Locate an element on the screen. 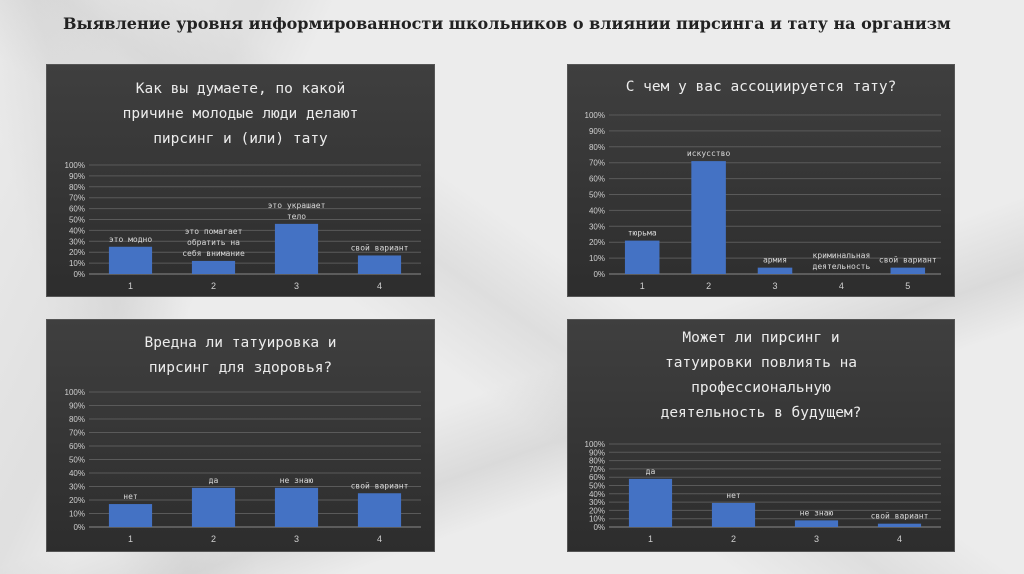 The image size is (1024, 574). data-label: это модно is located at coordinates (131, 239).